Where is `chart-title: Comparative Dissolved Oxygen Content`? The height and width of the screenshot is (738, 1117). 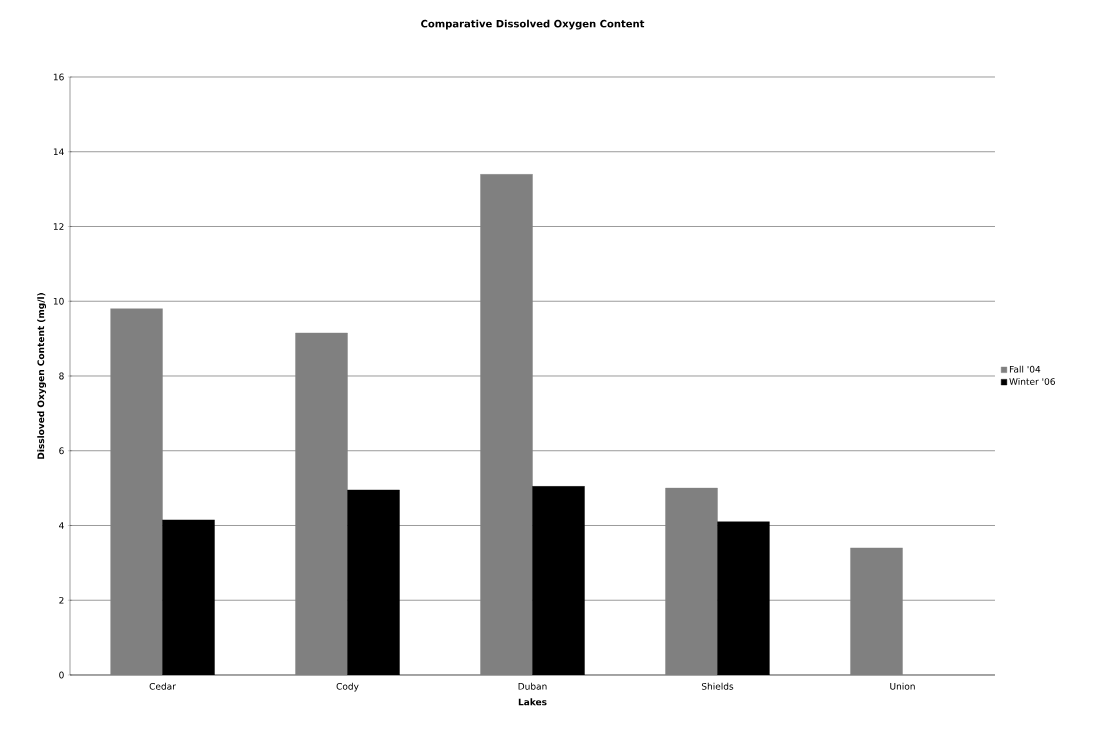 chart-title: Comparative Dissolved Oxygen Content is located at coordinates (533, 24).